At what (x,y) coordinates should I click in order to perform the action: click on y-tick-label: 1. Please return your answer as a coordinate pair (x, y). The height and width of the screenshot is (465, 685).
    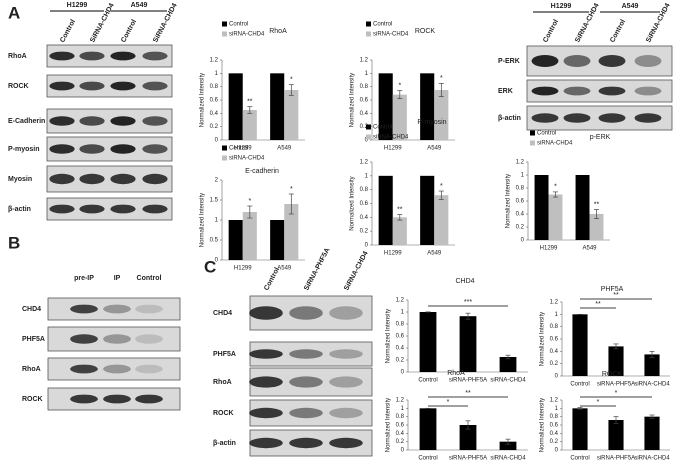
    Looking at the image, I should click on (523, 176).